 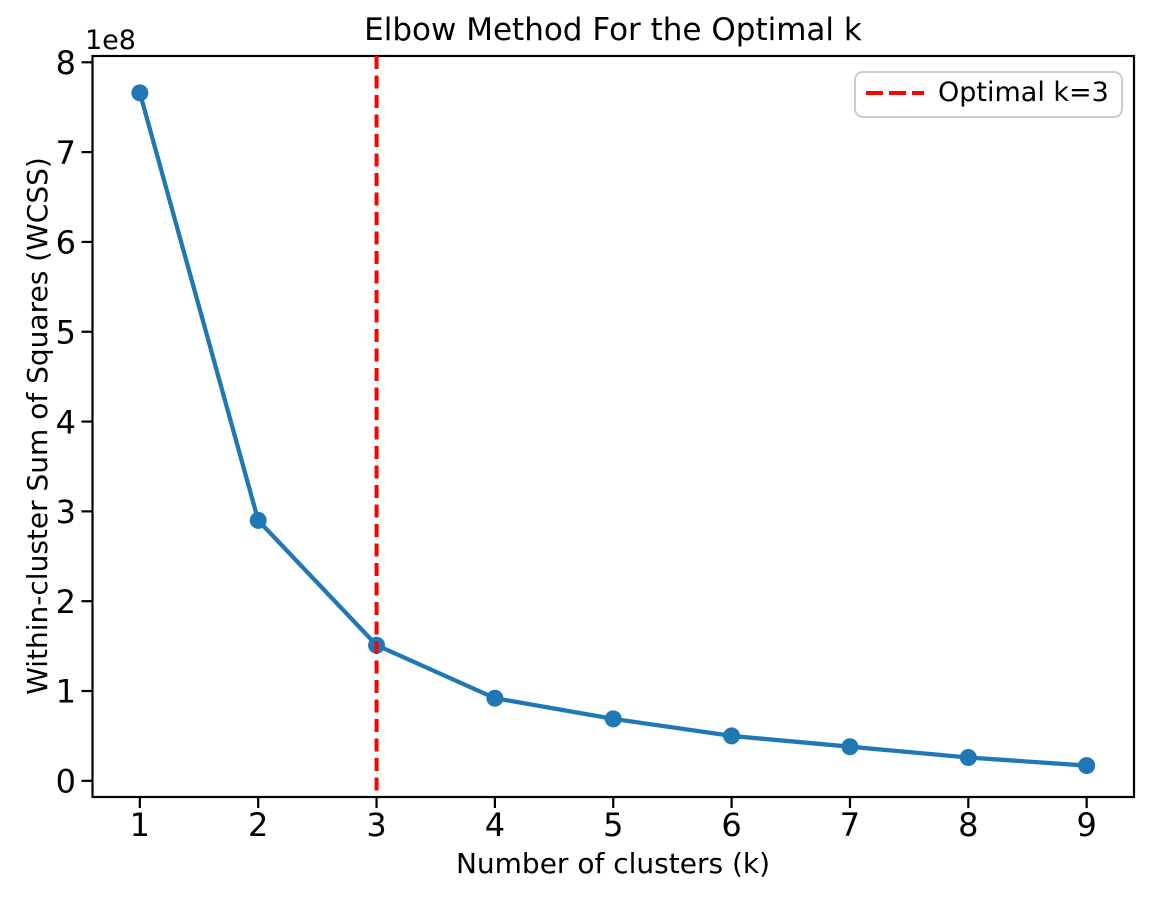 I want to click on data-point-k1, so click(x=140, y=93).